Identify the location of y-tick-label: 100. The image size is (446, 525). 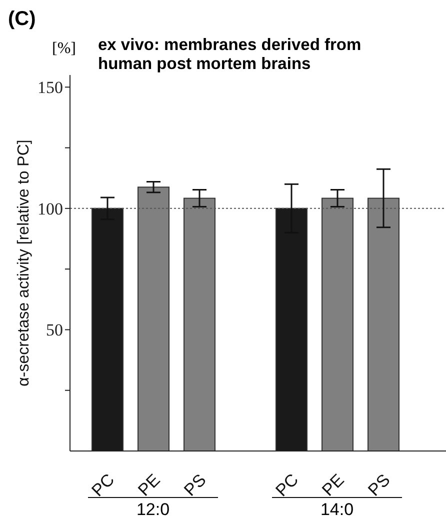
(50, 208).